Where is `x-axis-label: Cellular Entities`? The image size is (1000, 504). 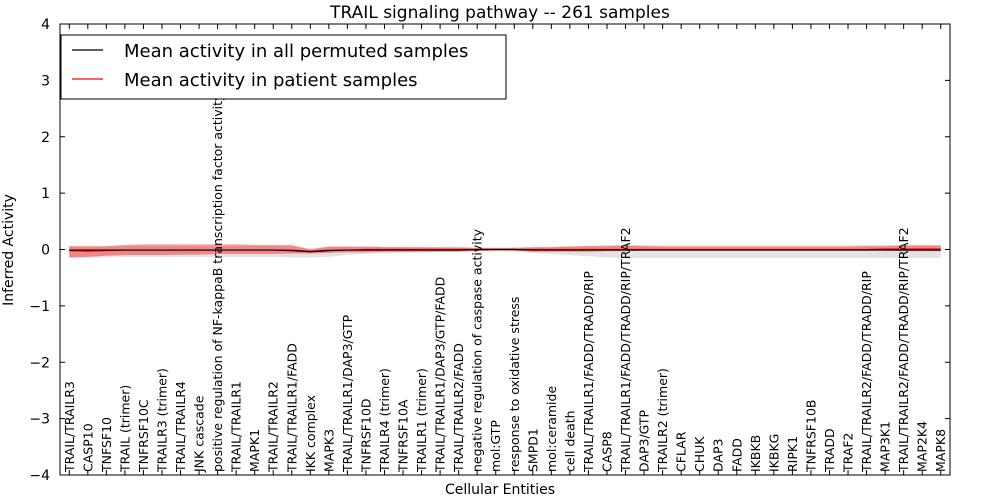 x-axis-label: Cellular Entities is located at coordinates (500, 490).